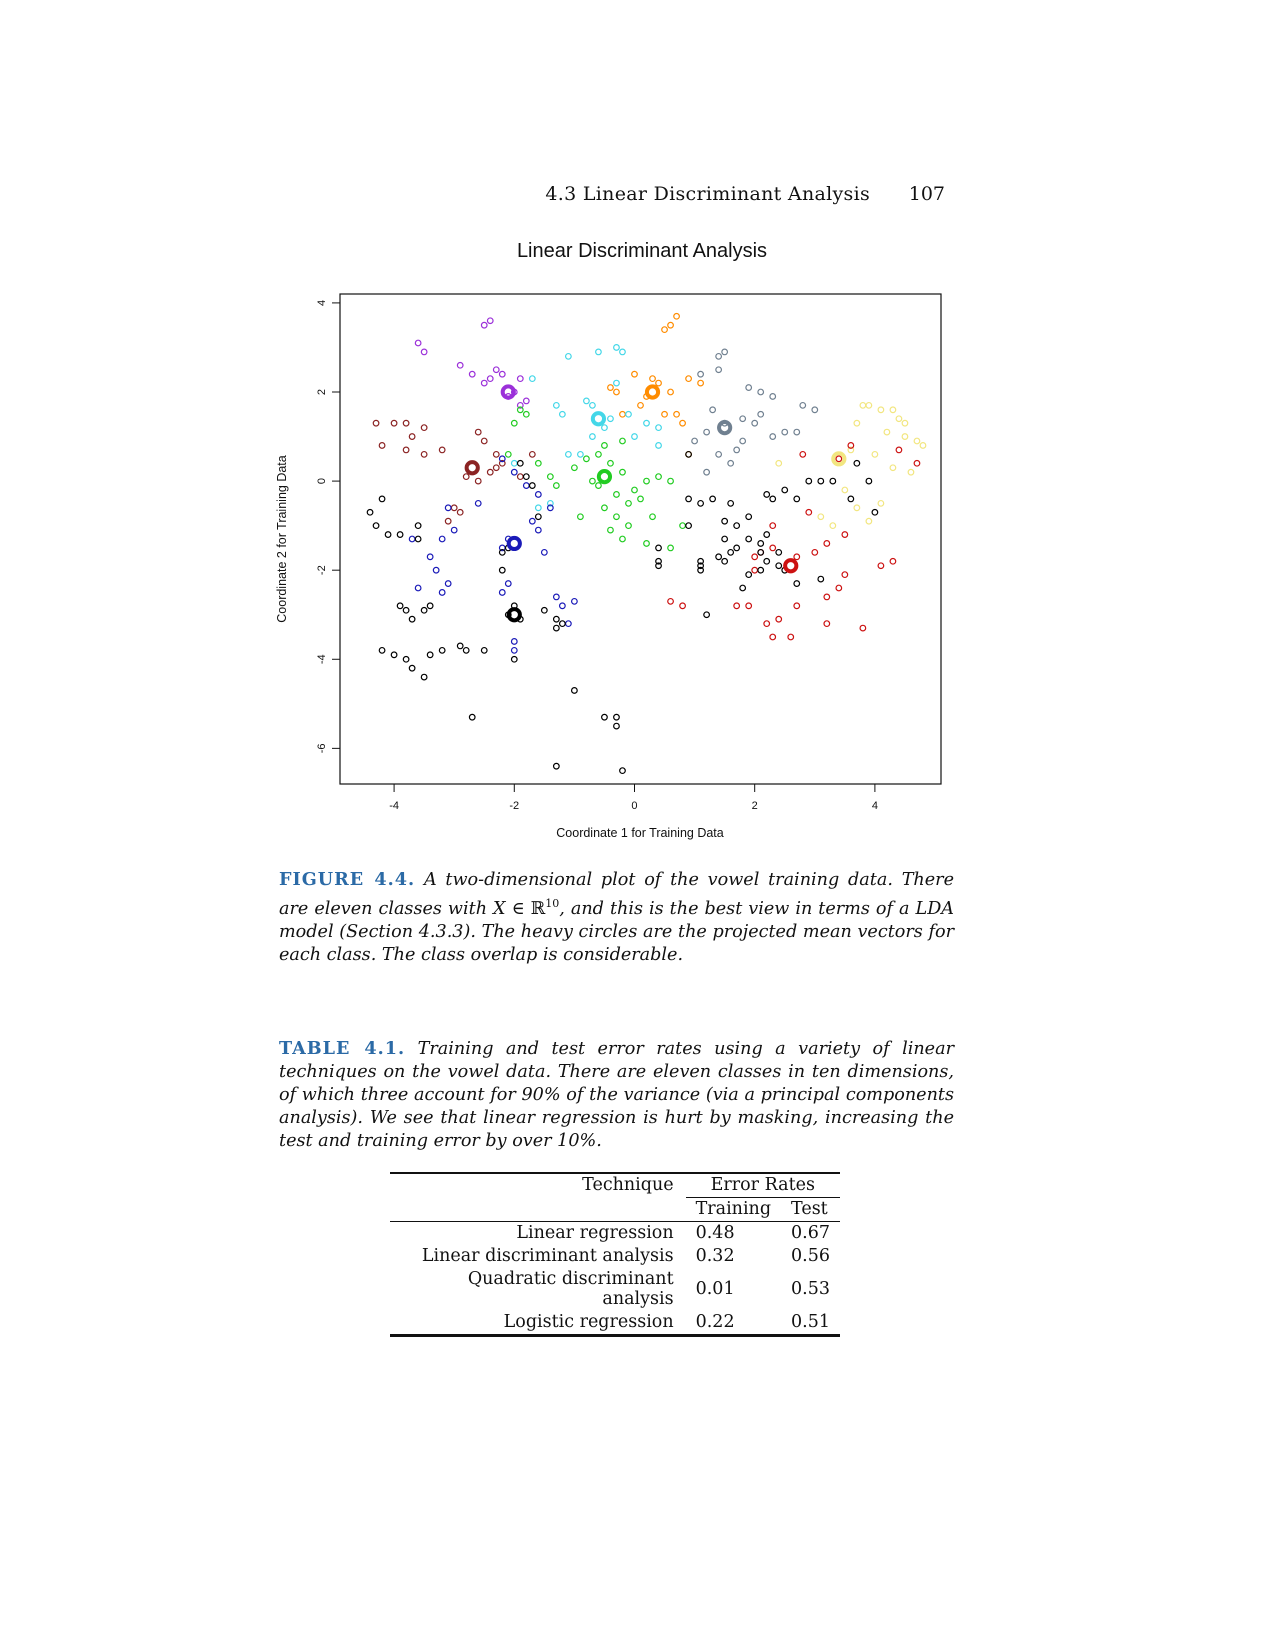  I want to click on row-test: 0.51, so click(810, 1324).